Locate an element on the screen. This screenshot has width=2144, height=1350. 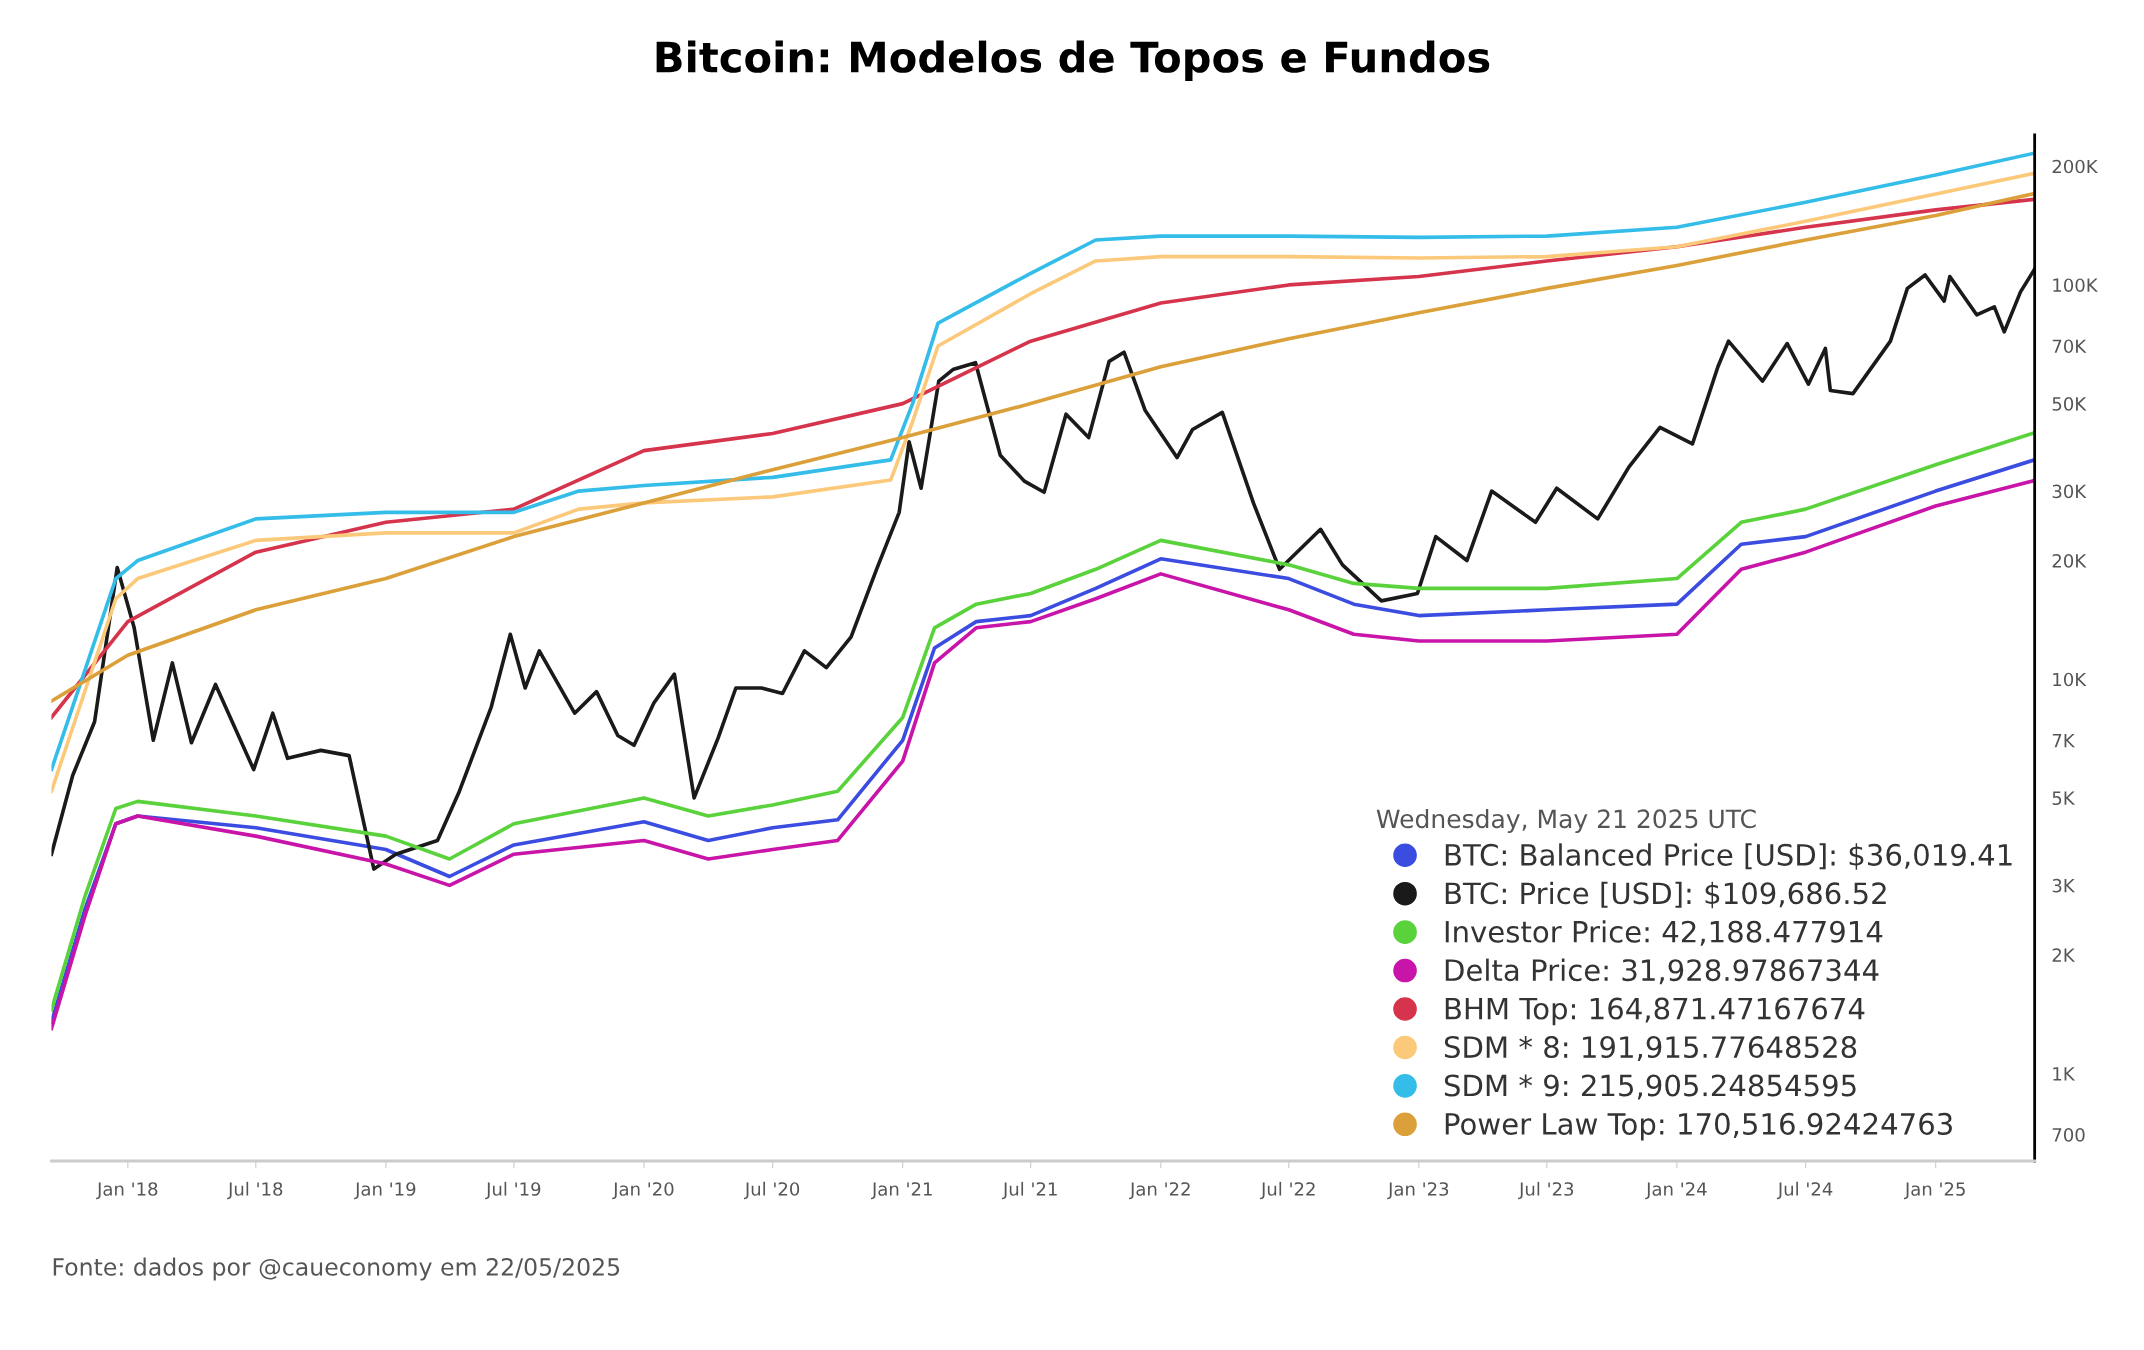
x-tick-label: Jan '20 is located at coordinates (643, 1191).